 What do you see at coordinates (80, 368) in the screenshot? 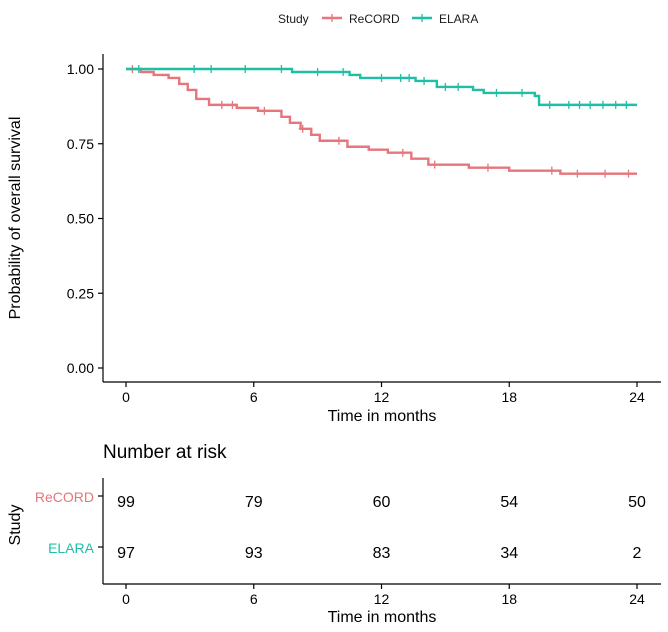
I see `y-tick-label: 0.00` at bounding box center [80, 368].